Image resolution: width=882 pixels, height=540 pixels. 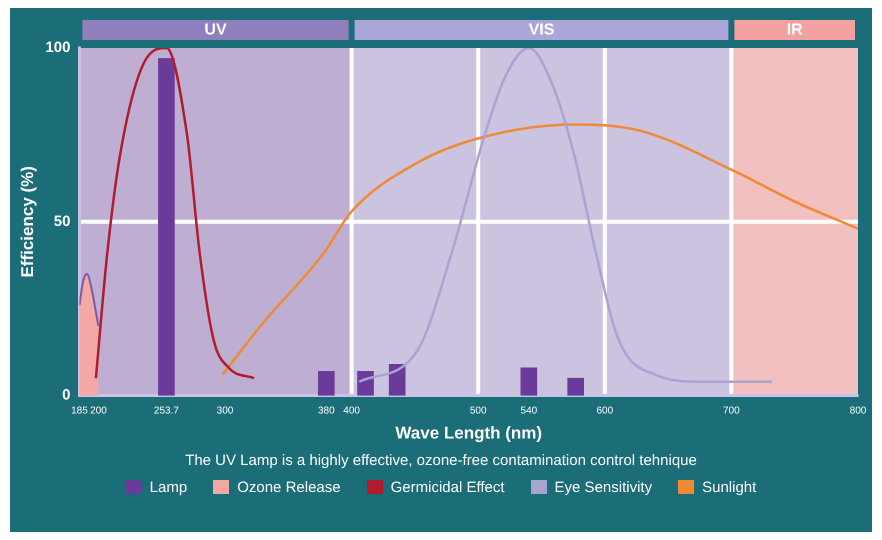 I want to click on legend-label: Lamp, so click(x=168, y=487).